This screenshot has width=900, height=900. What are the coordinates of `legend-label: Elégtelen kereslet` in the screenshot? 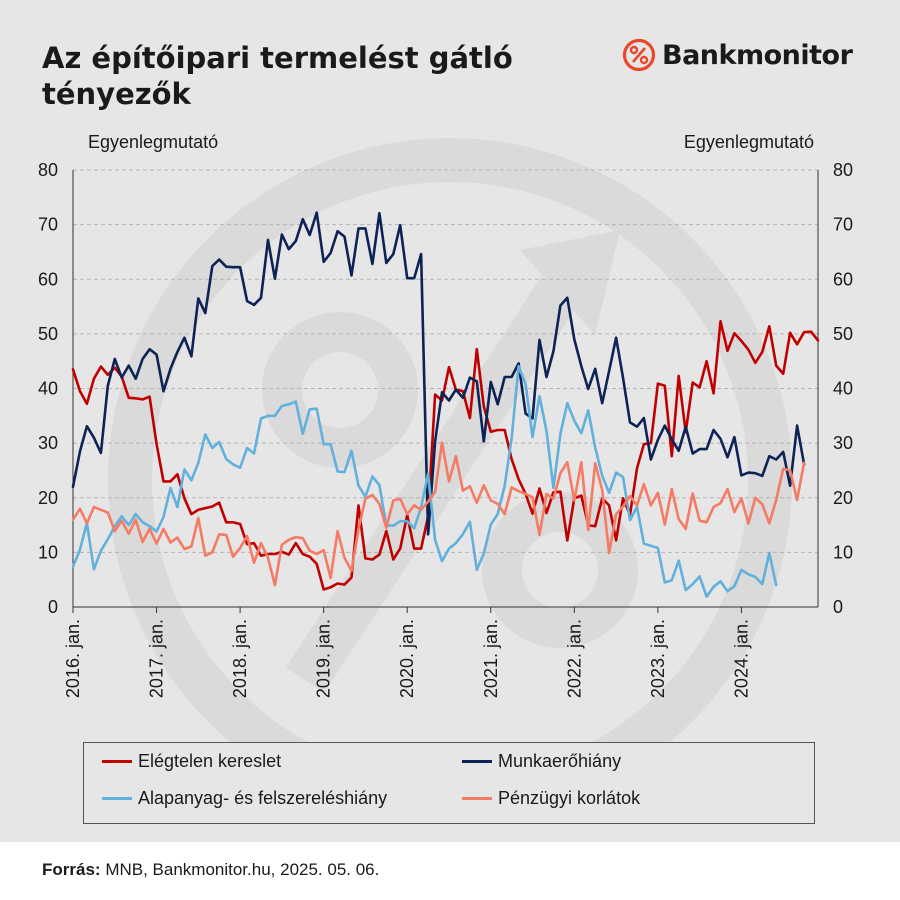 It's located at (210, 761).